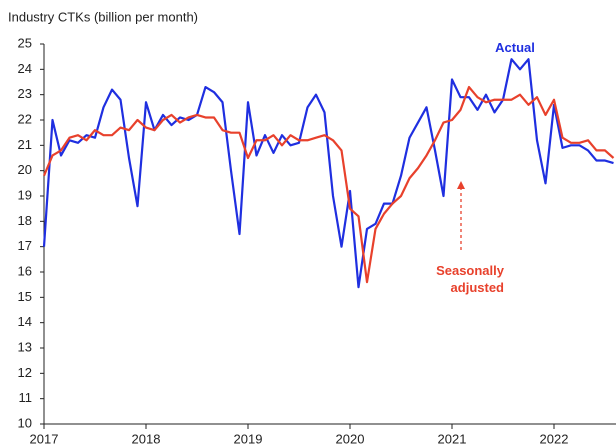 The width and height of the screenshot is (616, 448). What do you see at coordinates (26, 397) in the screenshot?
I see `y-tick-label: 11` at bounding box center [26, 397].